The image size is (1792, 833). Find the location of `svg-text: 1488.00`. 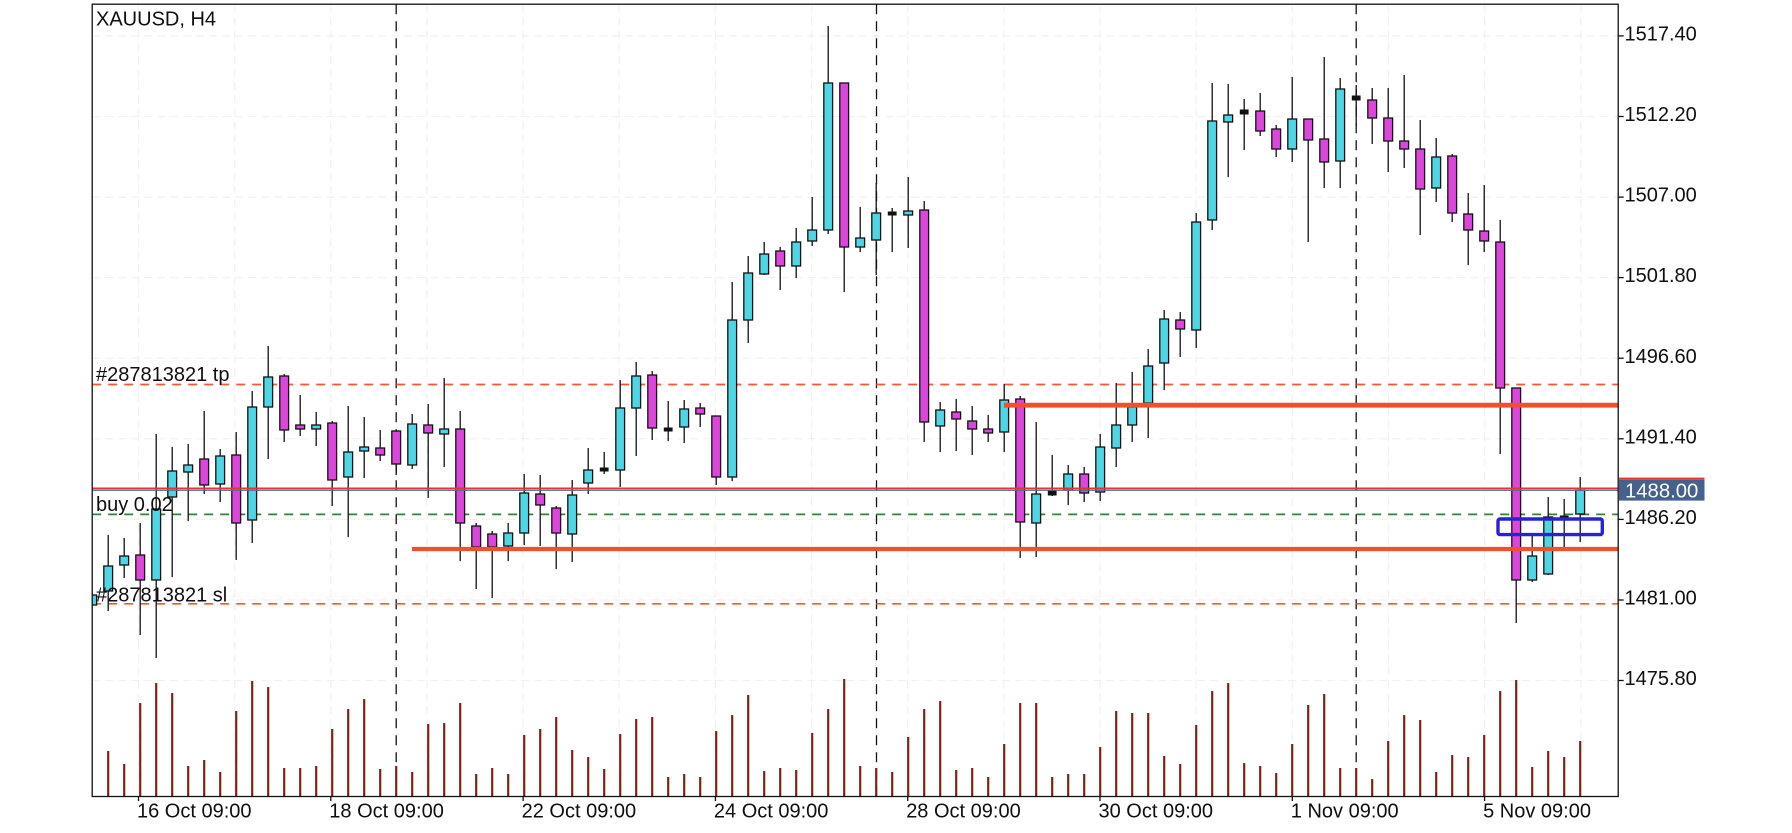

svg-text: 1488.00 is located at coordinates (1661, 491).